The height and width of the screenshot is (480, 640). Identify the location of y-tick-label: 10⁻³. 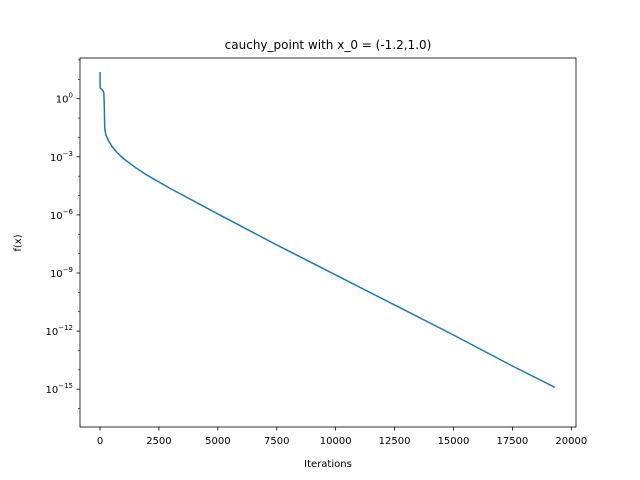
(61, 157).